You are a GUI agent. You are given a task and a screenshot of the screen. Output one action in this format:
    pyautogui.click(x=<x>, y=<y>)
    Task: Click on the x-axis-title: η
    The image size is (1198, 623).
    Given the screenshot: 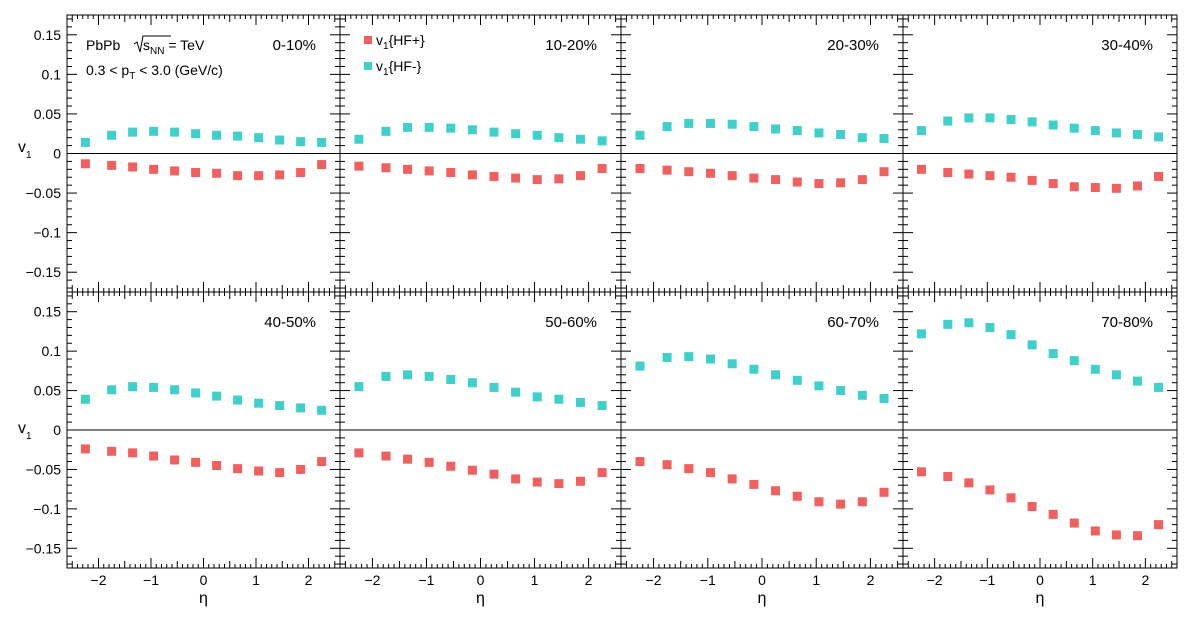 What is the action you would take?
    pyautogui.click(x=1040, y=598)
    